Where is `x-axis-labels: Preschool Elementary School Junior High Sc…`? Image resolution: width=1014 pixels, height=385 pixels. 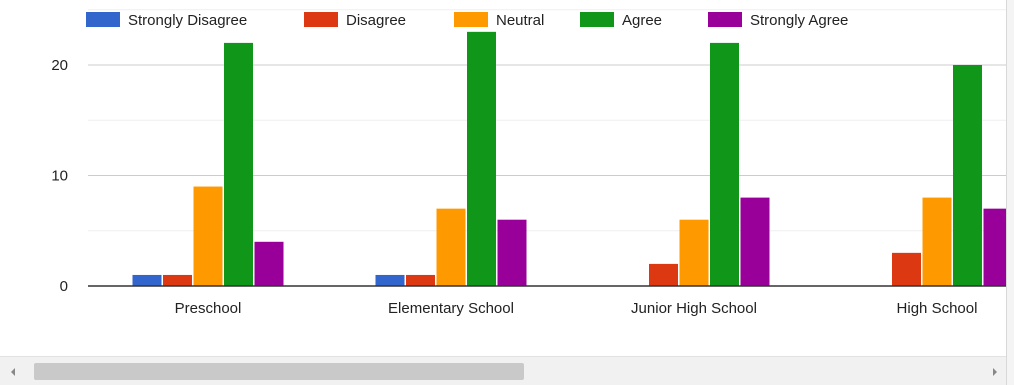 x-axis-labels: Preschool Elementary School Junior High Sc… is located at coordinates (576, 308).